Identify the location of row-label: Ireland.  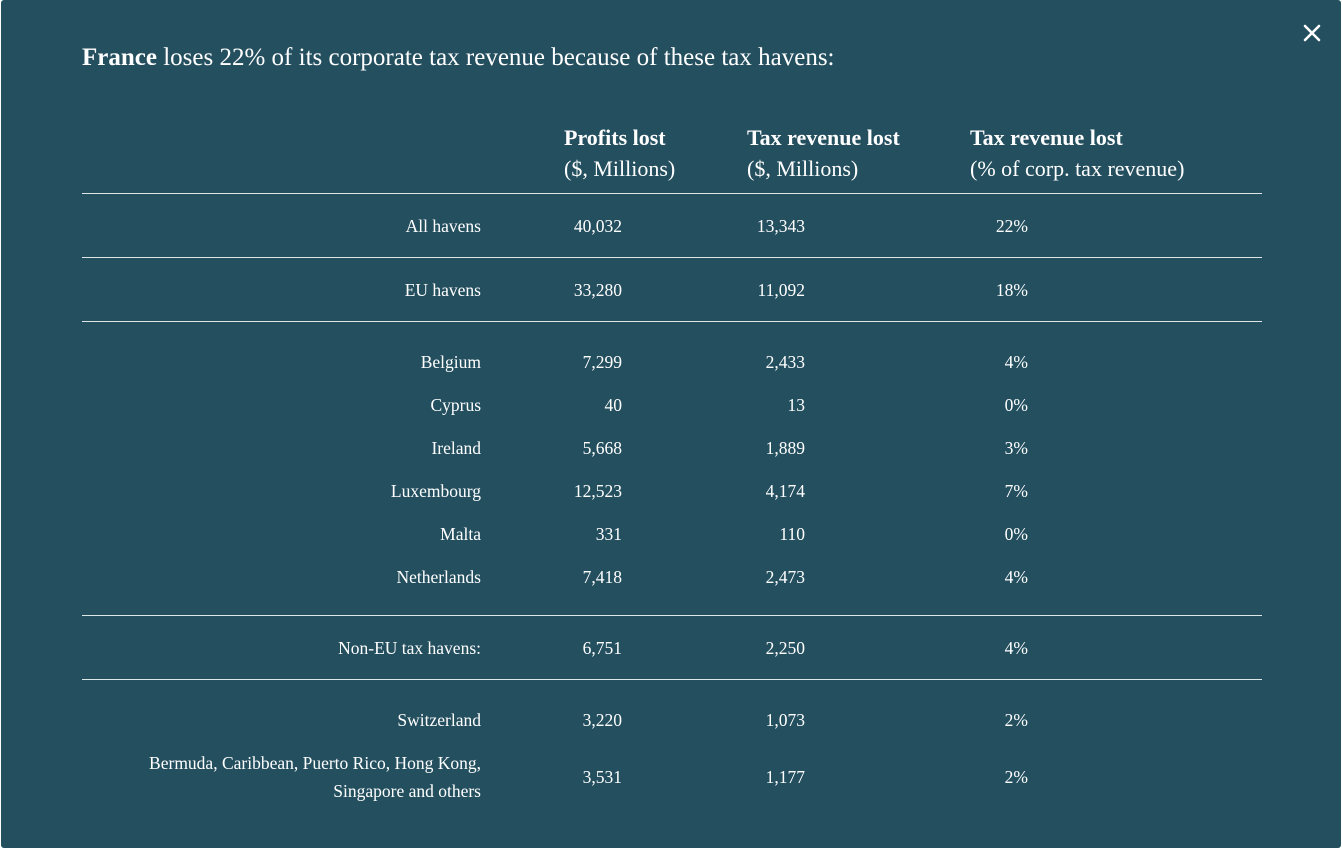
(456, 448).